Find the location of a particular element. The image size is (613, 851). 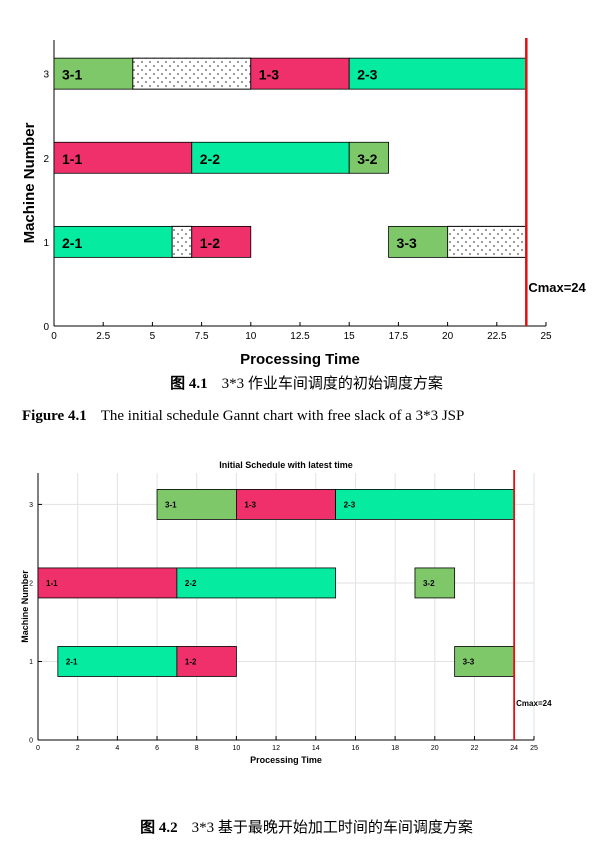

figure-4-1-number-en: Figure 4.1 is located at coordinates (54, 416).